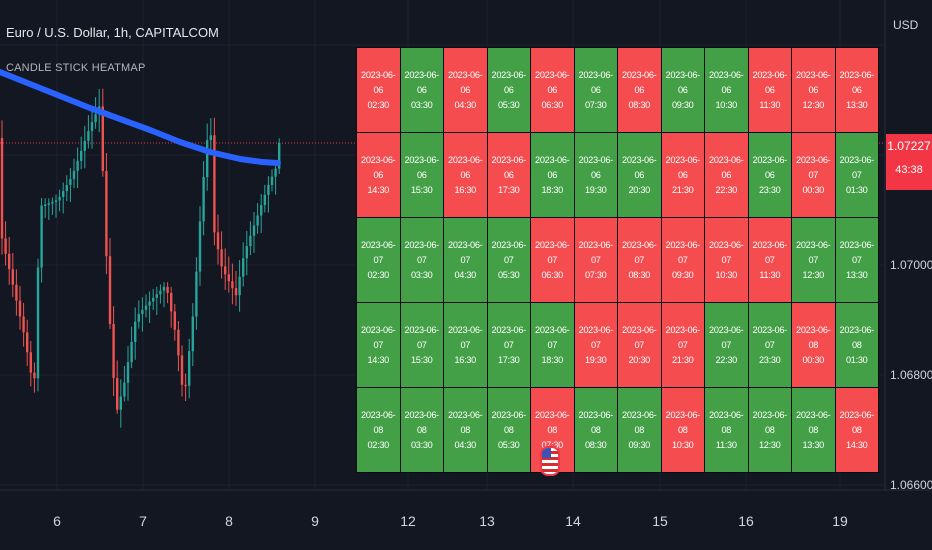 The width and height of the screenshot is (932, 550). I want to click on heatmap-cell: 2023-06-06 16:30, so click(465, 175).